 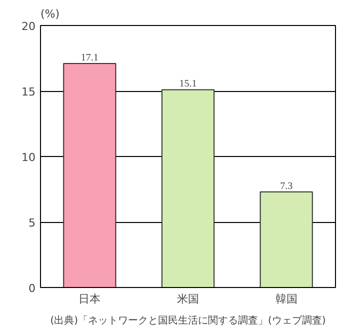 What do you see at coordinates (89, 299) in the screenshot?
I see `x-tick-label: 日本` at bounding box center [89, 299].